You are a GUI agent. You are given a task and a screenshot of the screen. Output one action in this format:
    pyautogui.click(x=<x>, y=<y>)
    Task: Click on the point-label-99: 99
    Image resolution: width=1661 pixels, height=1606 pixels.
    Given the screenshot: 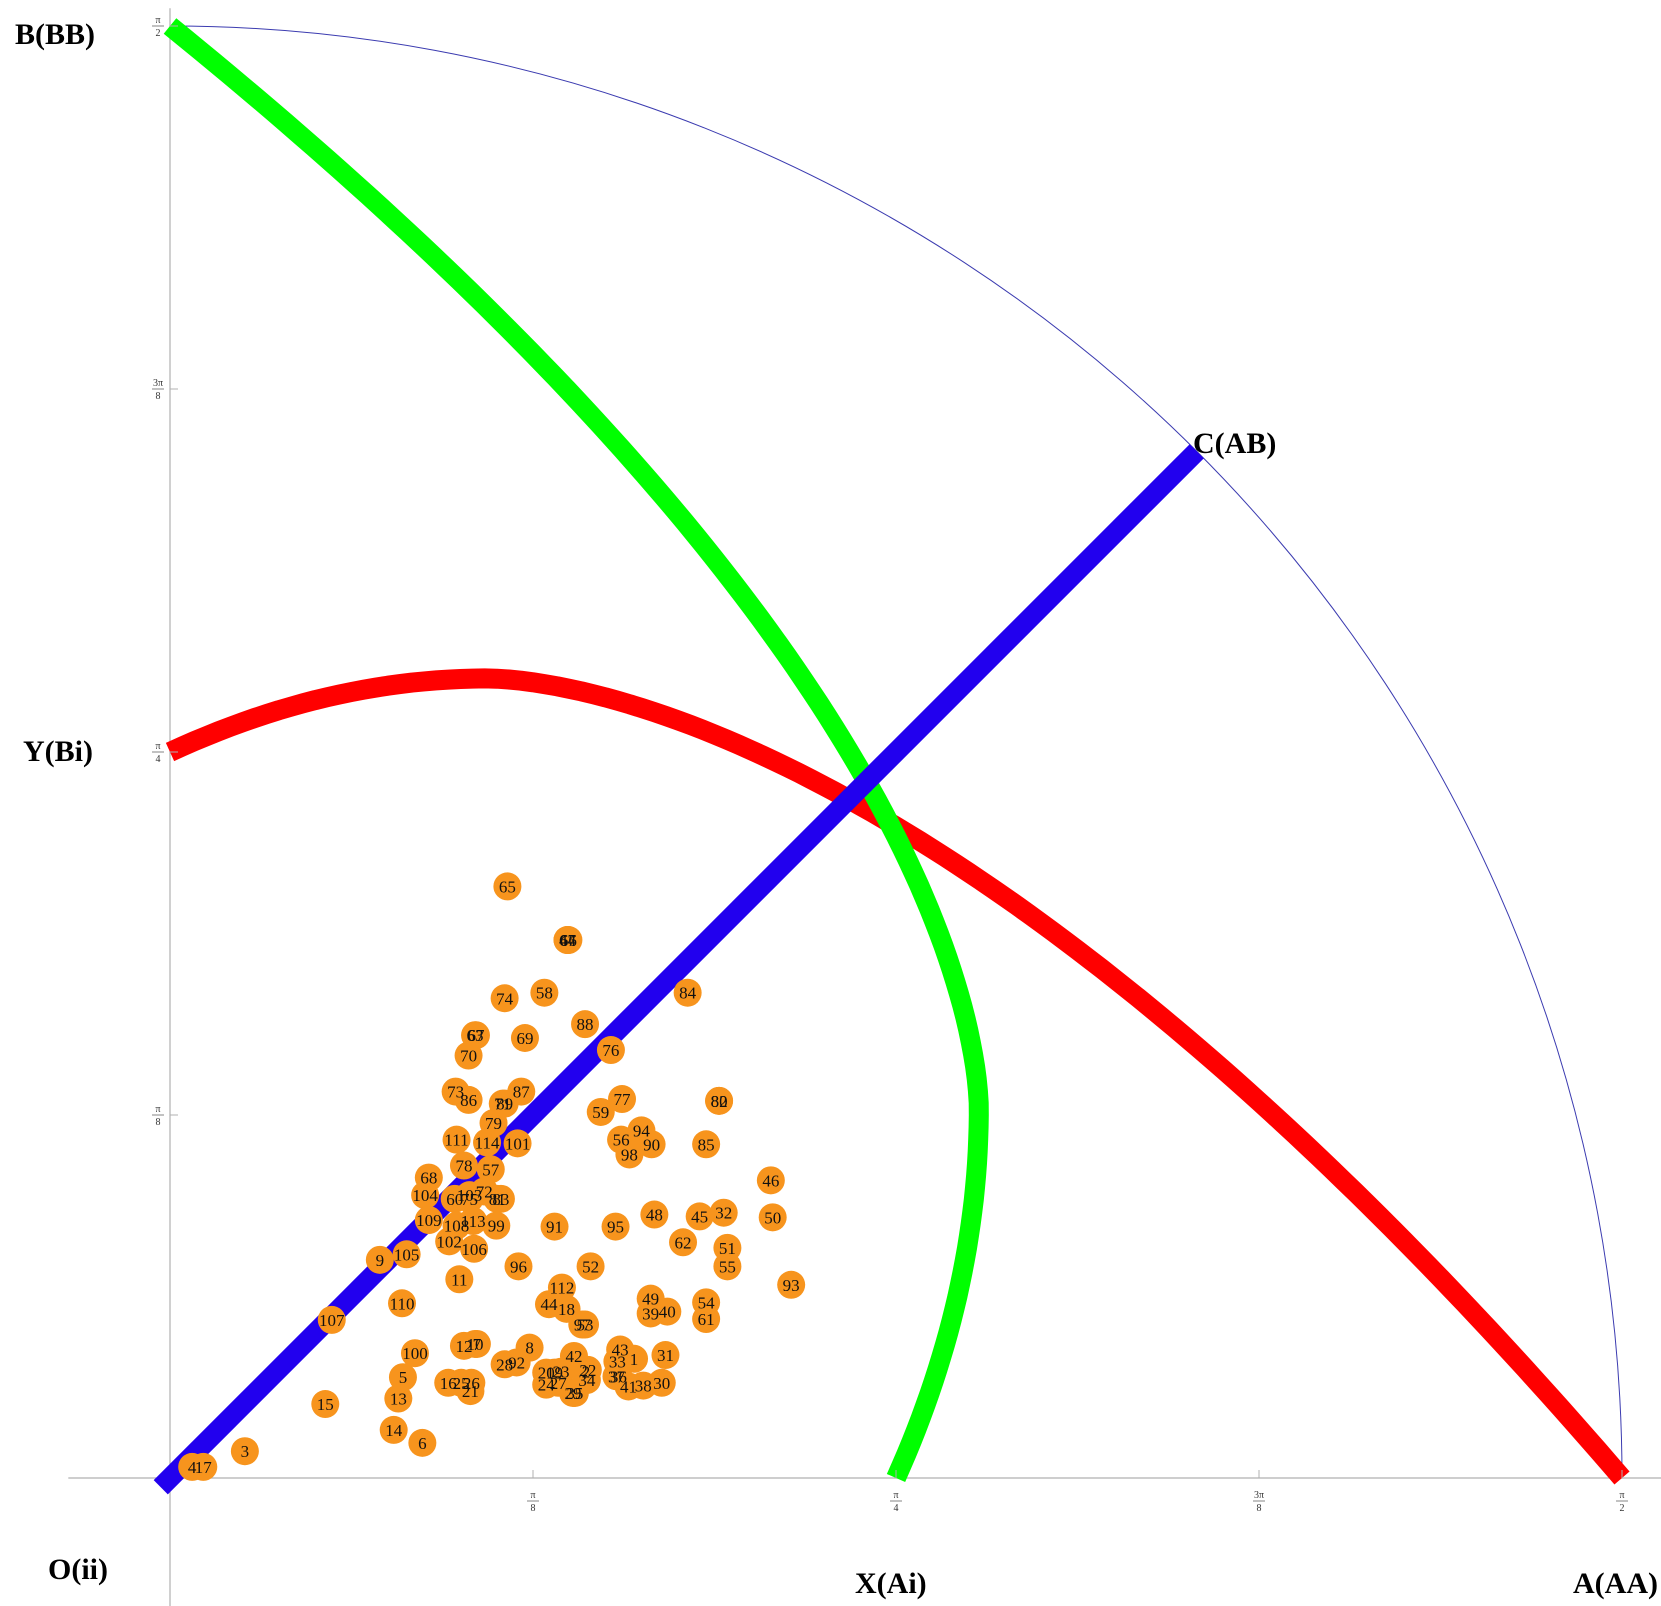 What is the action you would take?
    pyautogui.click(x=496, y=1226)
    